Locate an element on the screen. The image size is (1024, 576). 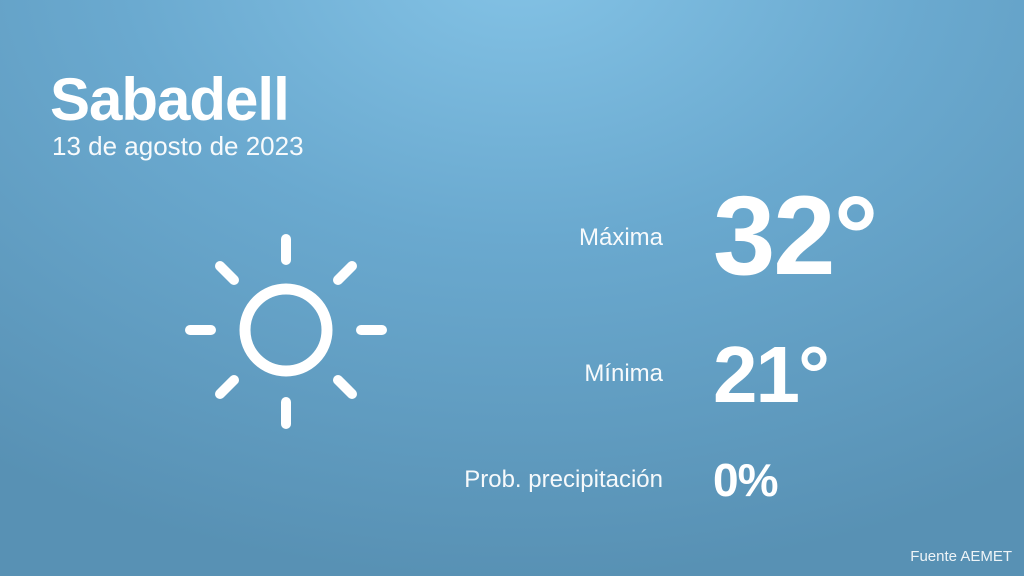
precip-value: 0% is located at coordinates (745, 480).